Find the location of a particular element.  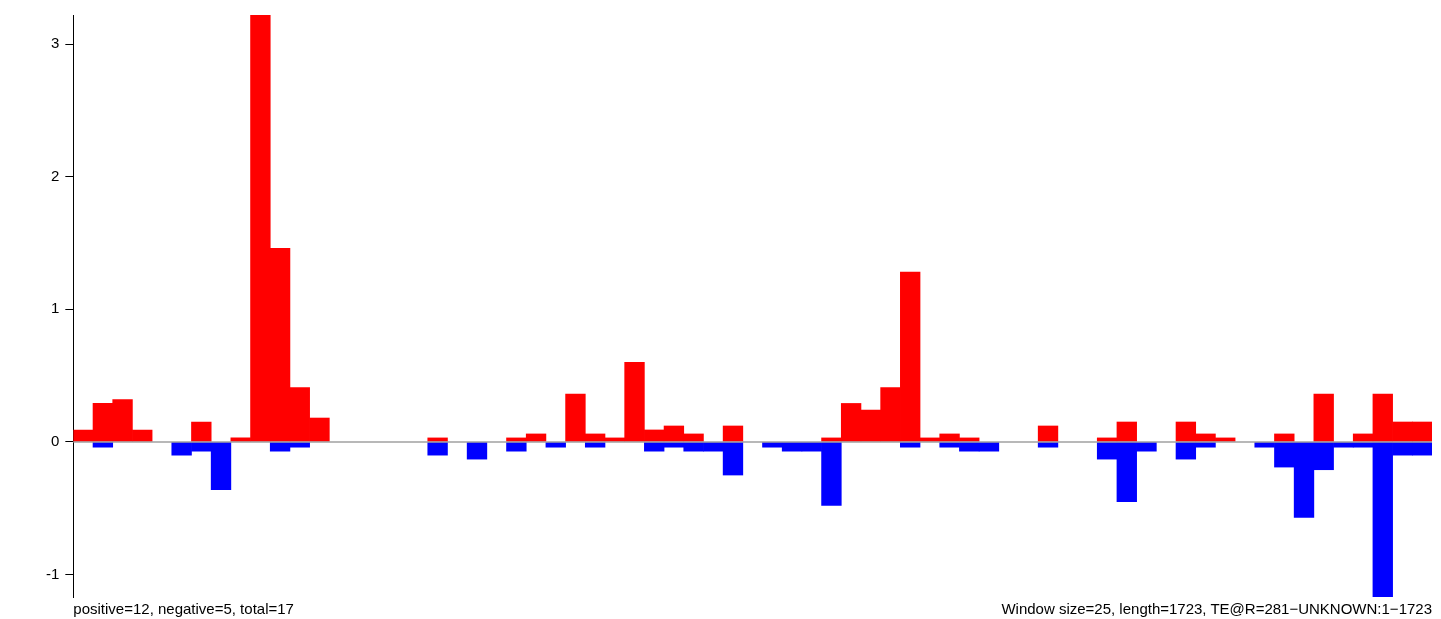

y-tick-label: -1 is located at coordinates (52, 573).